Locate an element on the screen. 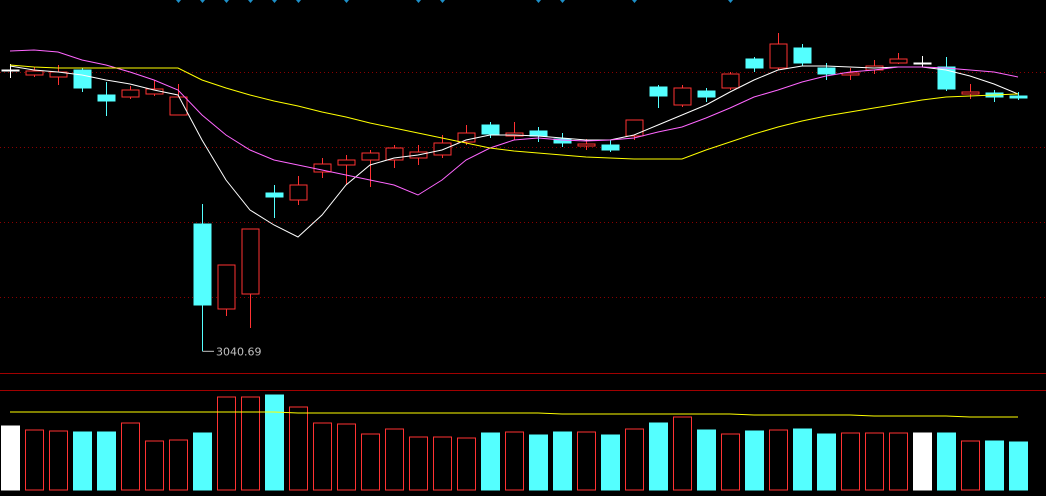 Image resolution: width=1046 pixels, height=496 pixels. top-markers is located at coordinates (454, 1).